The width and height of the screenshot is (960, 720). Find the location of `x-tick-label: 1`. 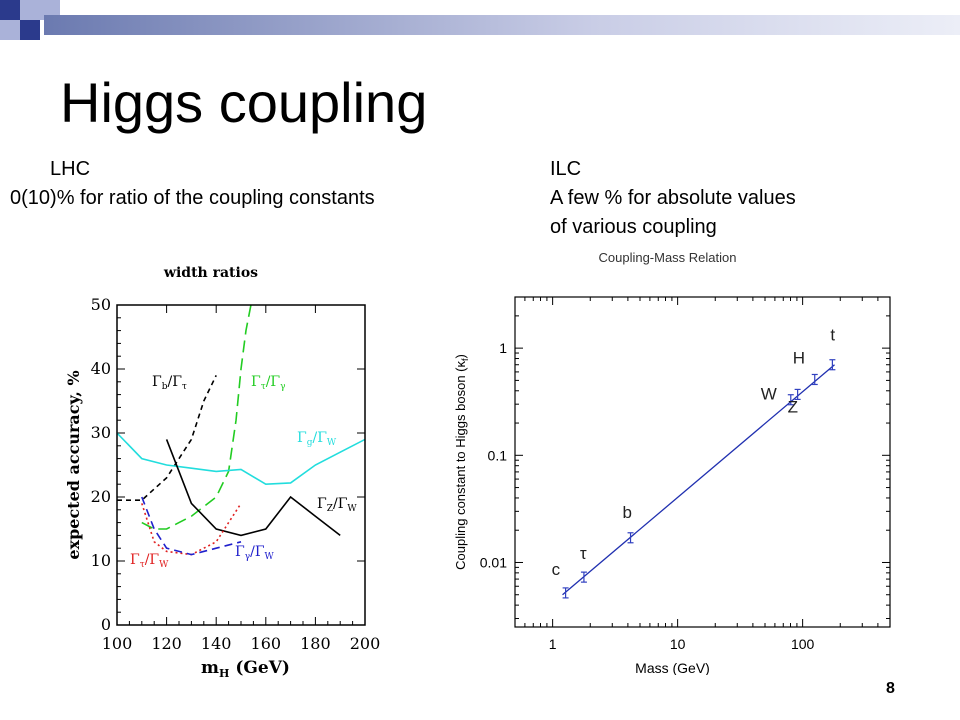

x-tick-label: 1 is located at coordinates (553, 644).